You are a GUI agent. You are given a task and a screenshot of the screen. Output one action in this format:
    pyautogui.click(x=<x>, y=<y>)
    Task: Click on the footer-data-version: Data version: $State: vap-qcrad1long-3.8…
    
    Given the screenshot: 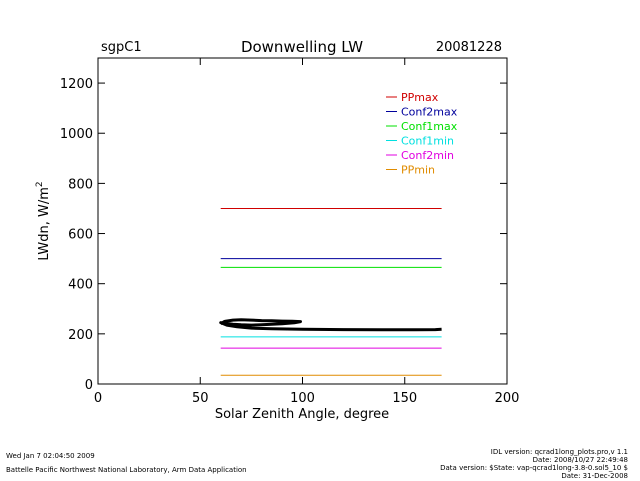 What is the action you would take?
    pyautogui.click(x=534, y=468)
    